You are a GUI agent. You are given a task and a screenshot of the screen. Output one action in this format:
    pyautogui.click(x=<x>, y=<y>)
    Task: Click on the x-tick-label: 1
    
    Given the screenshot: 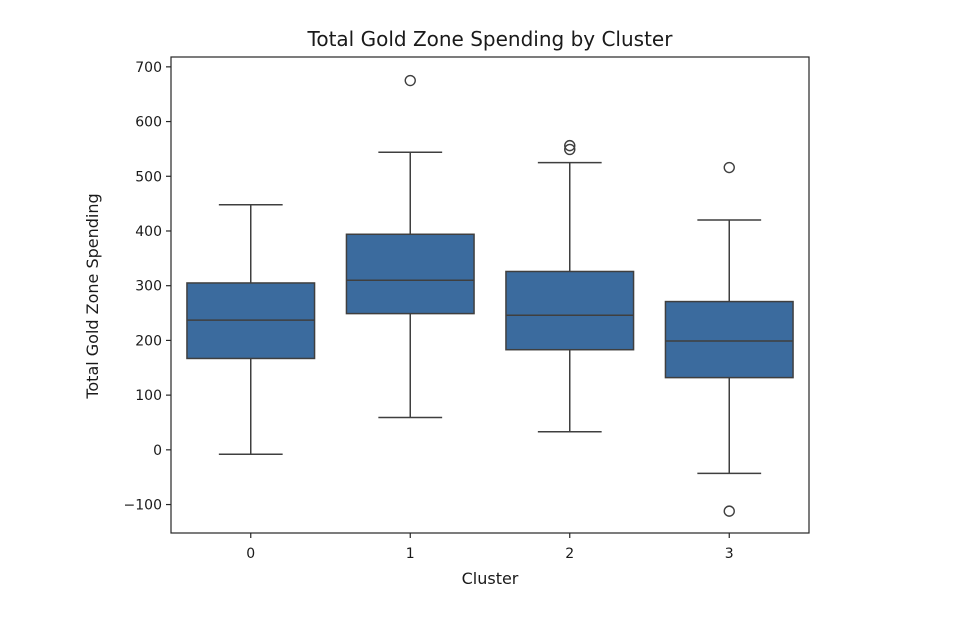 What is the action you would take?
    pyautogui.click(x=410, y=554)
    